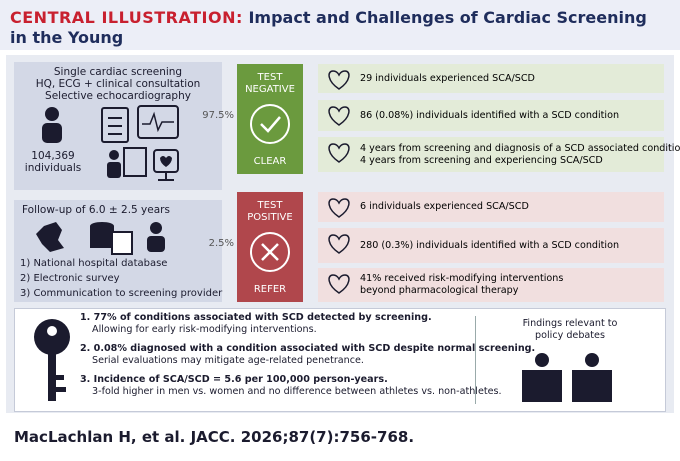  Describe the element at coordinates (70, 278) in the screenshot. I see `followup-item: 2) Electronic survey` at that location.